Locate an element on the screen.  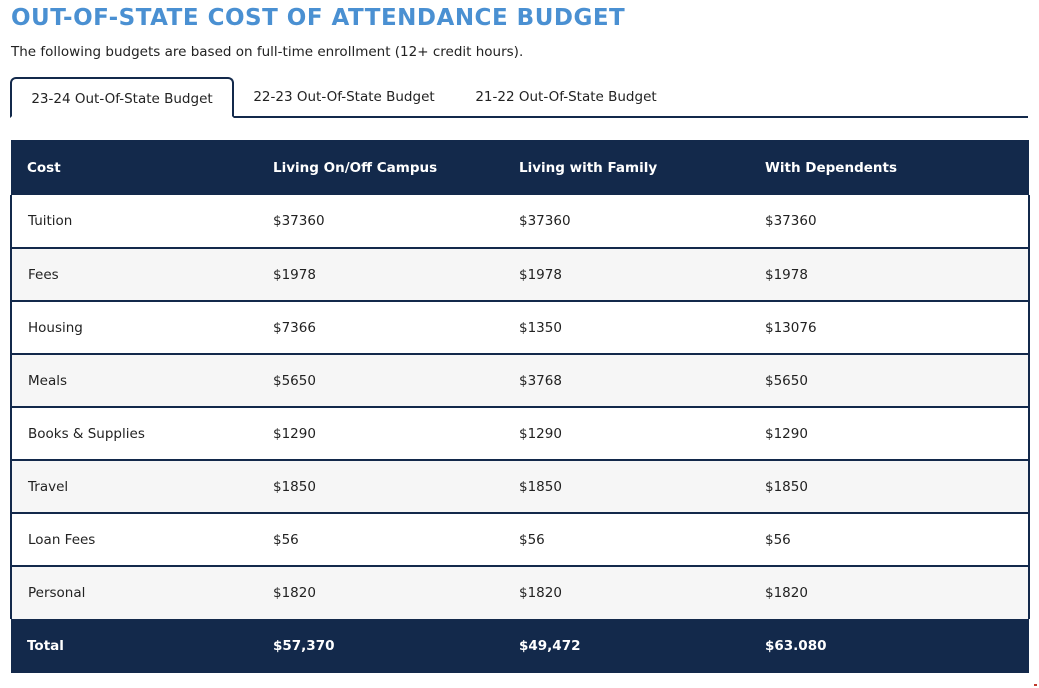
table-total-row: Total $57,370 $49,472 $63.080 is located at coordinates (520, 646).